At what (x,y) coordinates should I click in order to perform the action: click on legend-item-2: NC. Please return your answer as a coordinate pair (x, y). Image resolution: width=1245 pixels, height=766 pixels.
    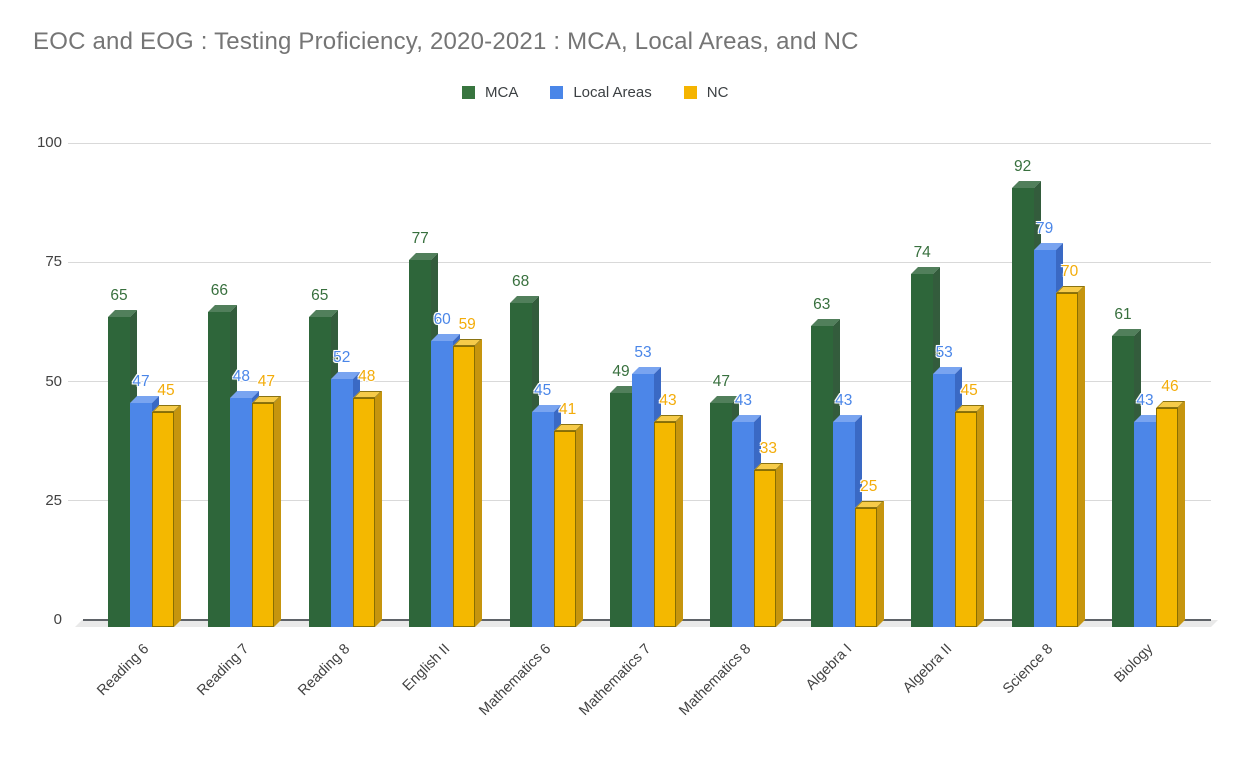
    Looking at the image, I should click on (706, 92).